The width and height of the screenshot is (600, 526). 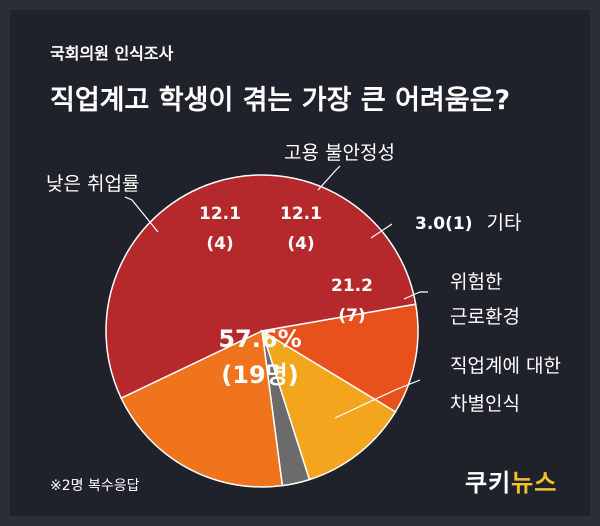 What do you see at coordinates (259, 375) in the screenshot?
I see `slice-count-label-0: (19명)` at bounding box center [259, 375].